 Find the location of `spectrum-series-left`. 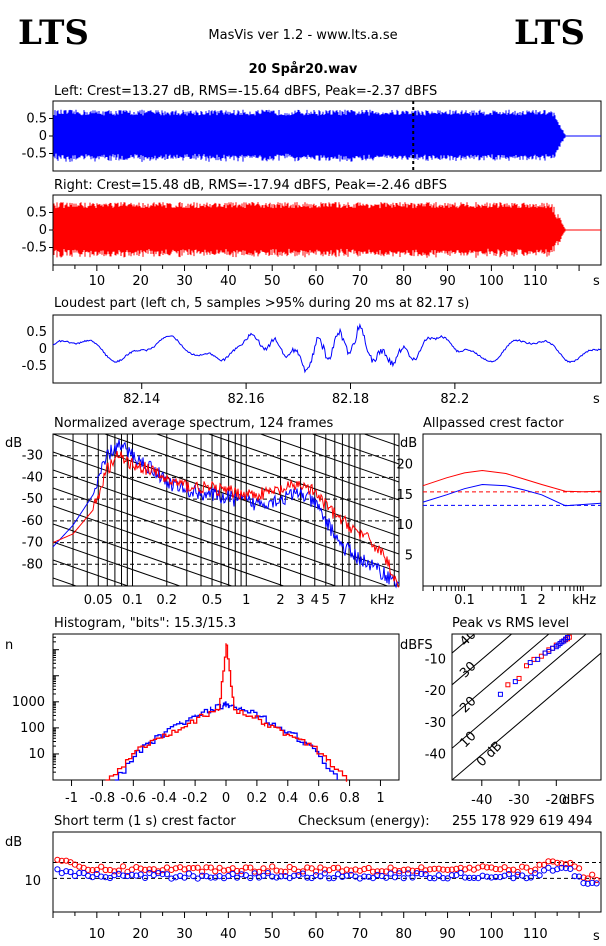

spectrum-series-left is located at coordinates (226, 514).